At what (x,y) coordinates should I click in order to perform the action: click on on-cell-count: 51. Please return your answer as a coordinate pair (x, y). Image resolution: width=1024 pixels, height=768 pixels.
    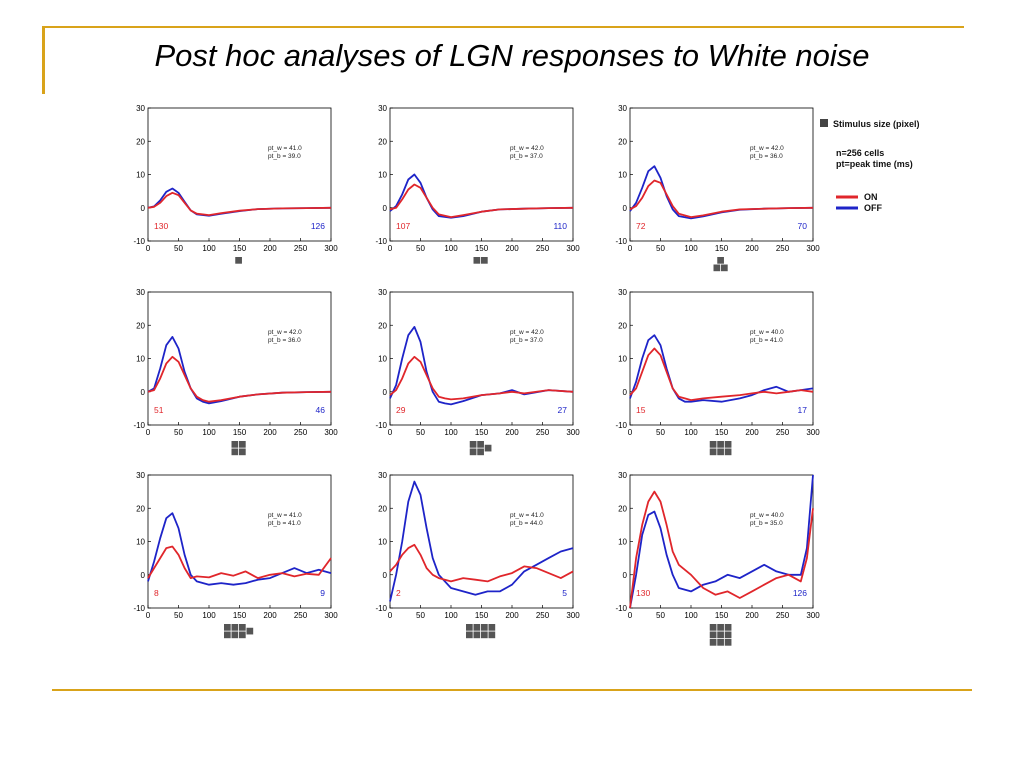
    Looking at the image, I should click on (159, 410).